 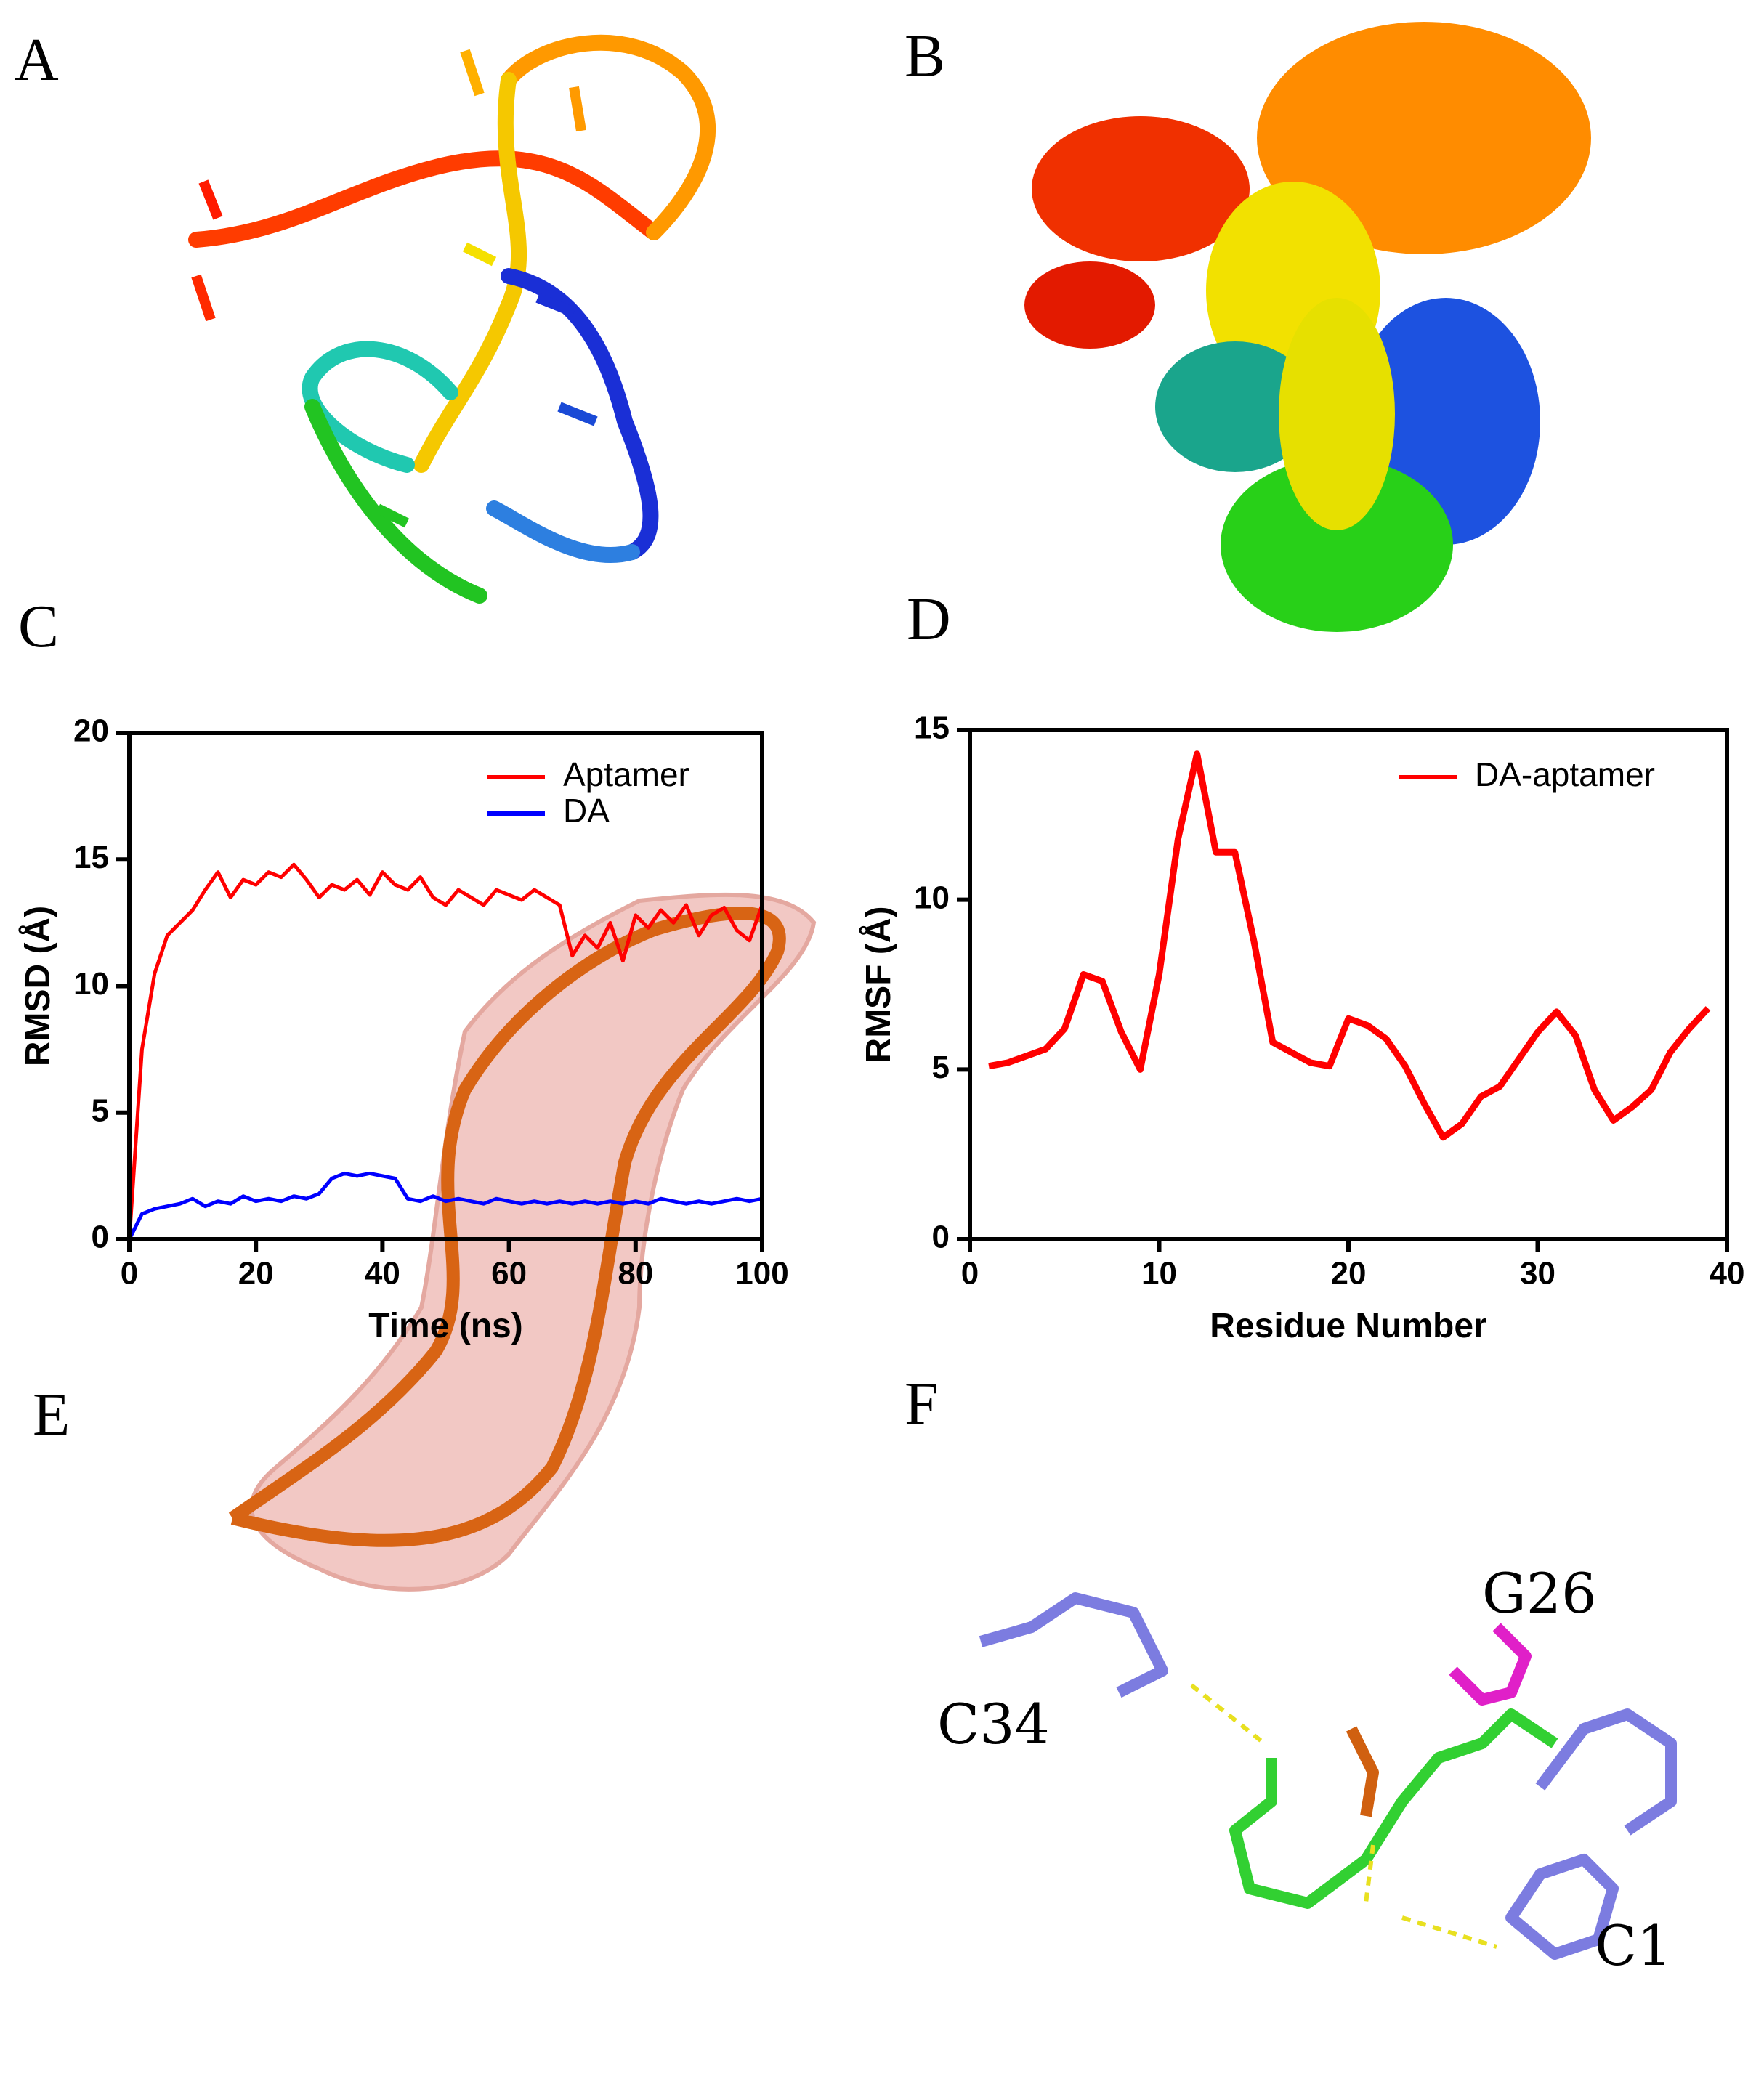 I want to click on legend-label: DA-aptamer, so click(x=1565, y=774).